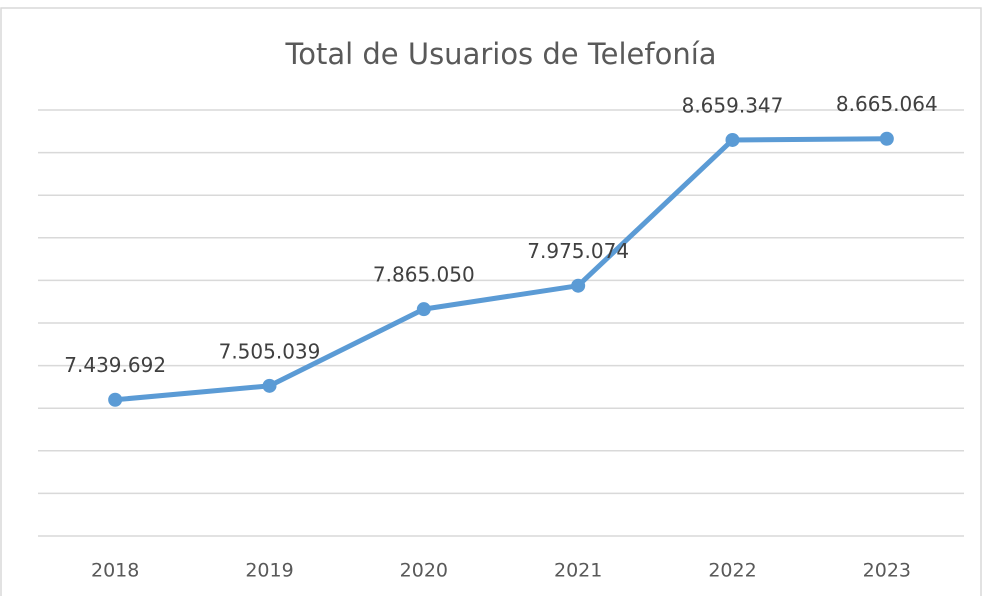 The width and height of the screenshot is (982, 596). I want to click on data-label: 8.659.347, so click(733, 105).